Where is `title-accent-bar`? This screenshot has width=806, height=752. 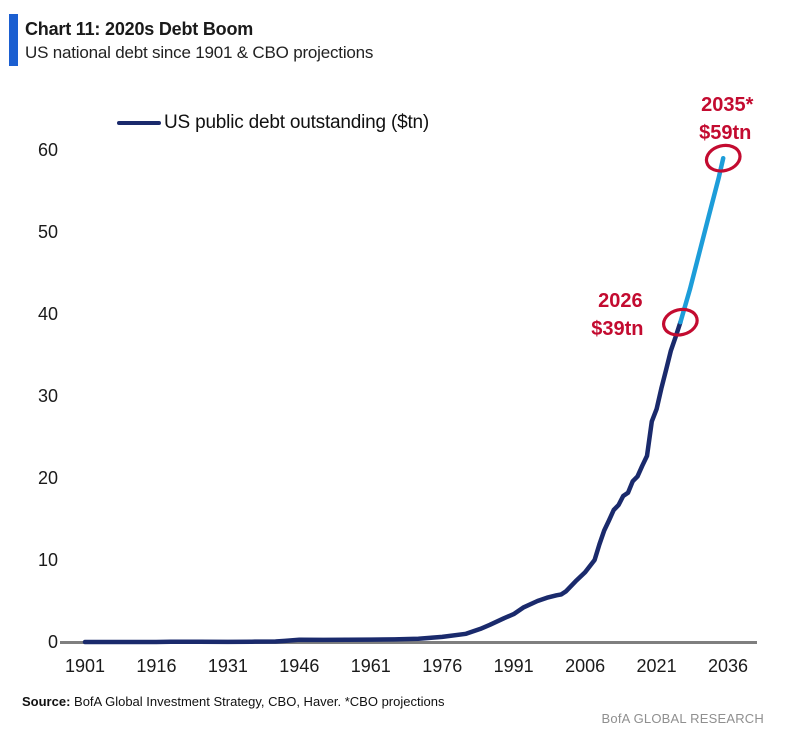 title-accent-bar is located at coordinates (13, 40).